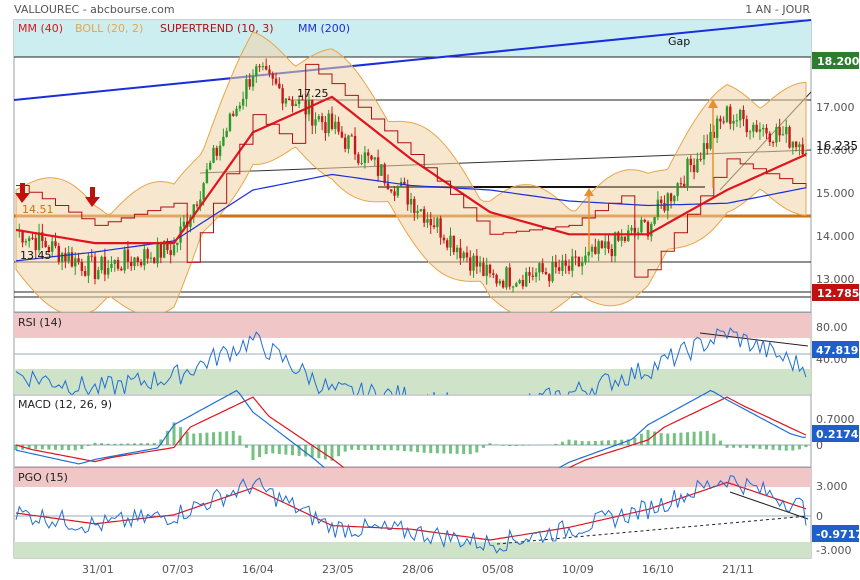 The width and height of the screenshot is (860, 580). I want to click on rsi-value-tag: 47.819, so click(837, 350).